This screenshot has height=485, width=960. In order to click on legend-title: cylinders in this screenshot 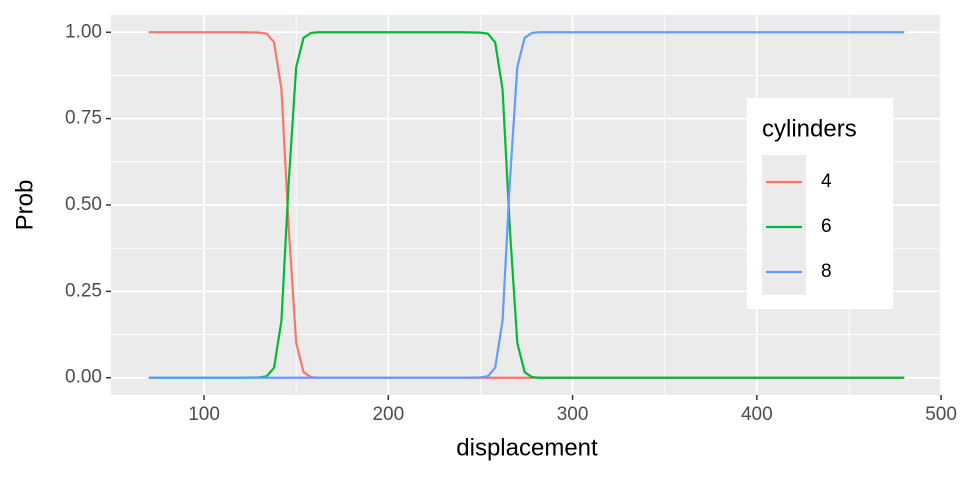, I will do `click(809, 128)`.